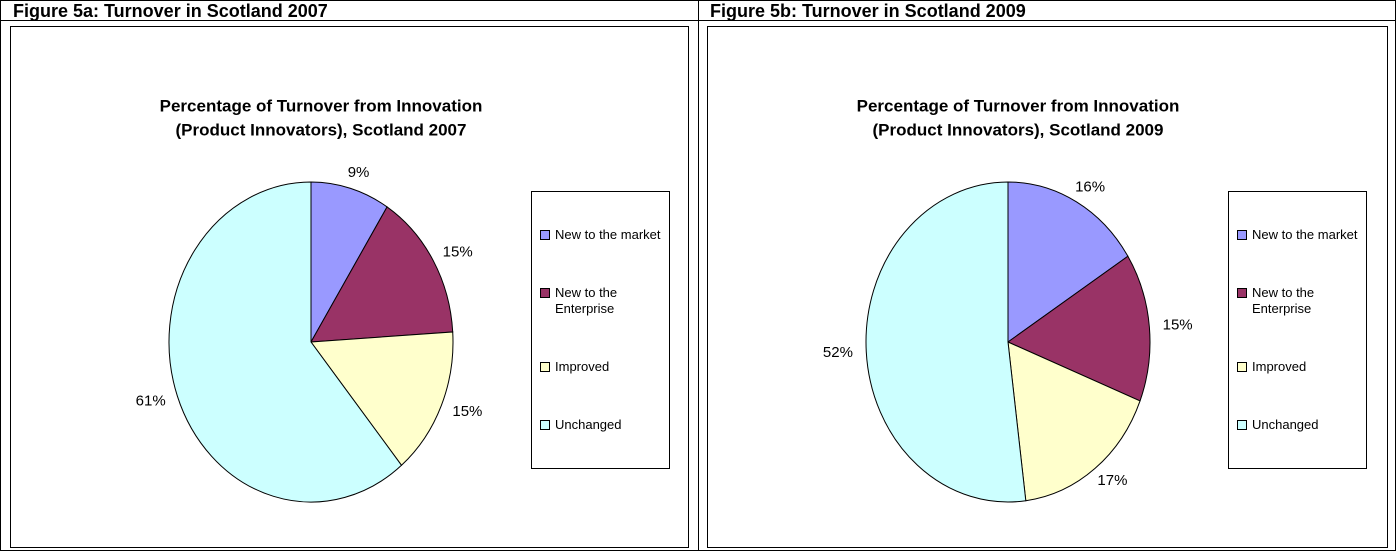  What do you see at coordinates (1090, 187) in the screenshot?
I see `data-label: 16%` at bounding box center [1090, 187].